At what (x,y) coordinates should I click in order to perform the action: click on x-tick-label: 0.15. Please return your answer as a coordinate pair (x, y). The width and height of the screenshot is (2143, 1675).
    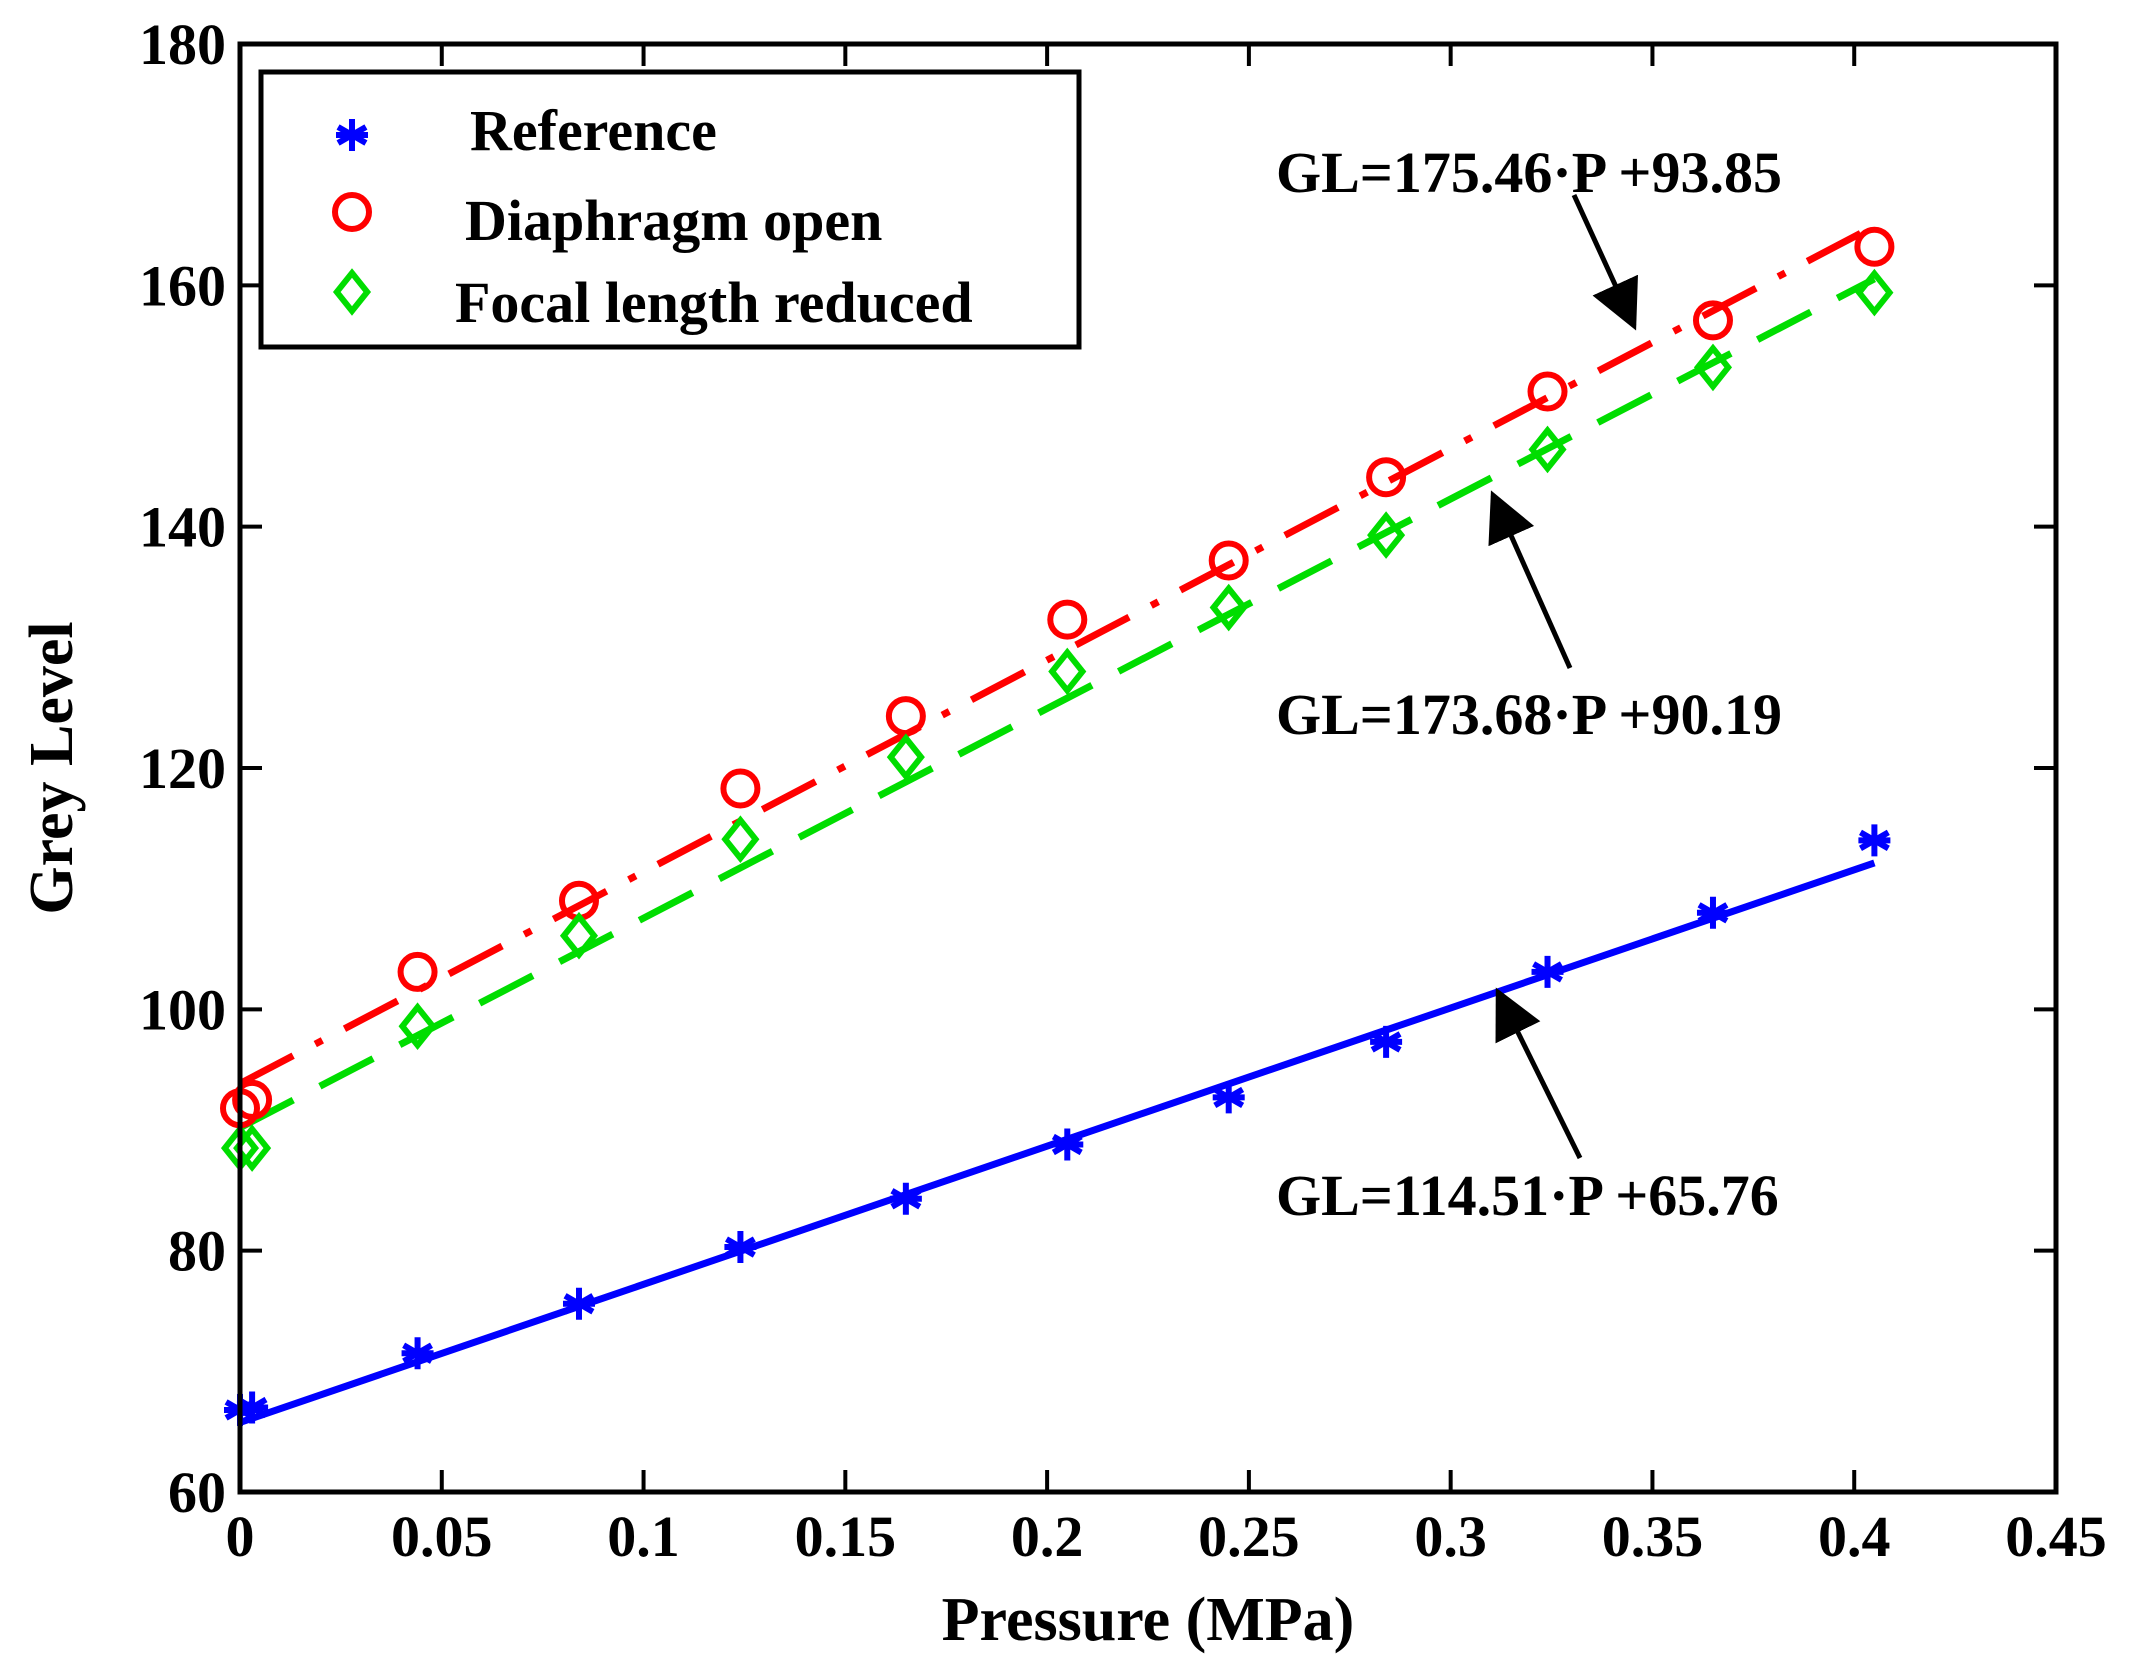
    Looking at the image, I should click on (846, 1536).